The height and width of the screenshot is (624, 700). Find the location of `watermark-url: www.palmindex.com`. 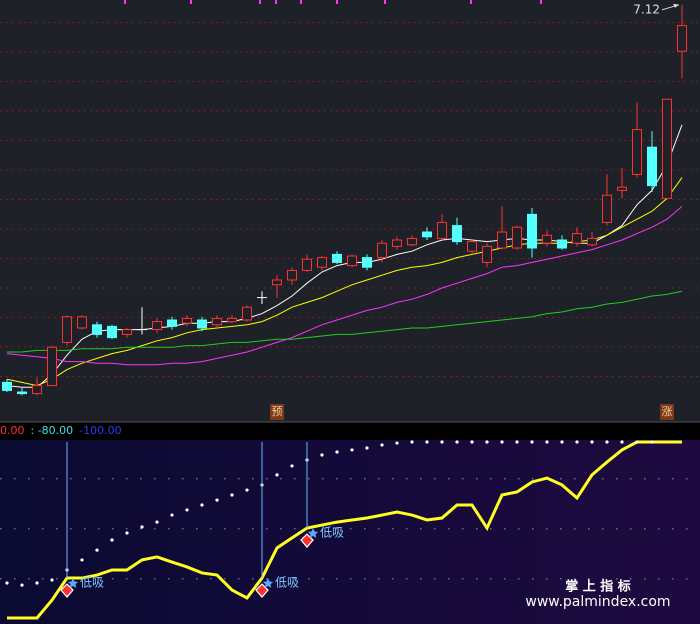

watermark-url: www.palmindex.com is located at coordinates (597, 602).